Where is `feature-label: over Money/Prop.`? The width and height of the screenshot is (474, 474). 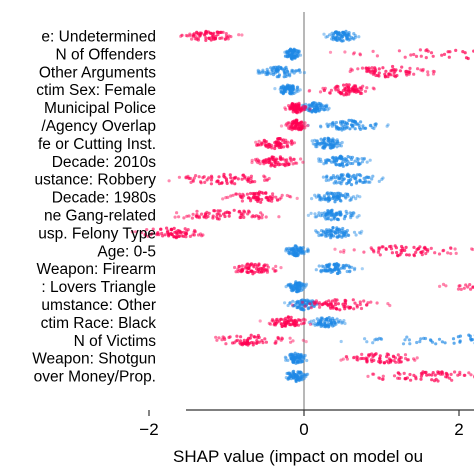 feature-label: over Money/Prop. is located at coordinates (95, 377).